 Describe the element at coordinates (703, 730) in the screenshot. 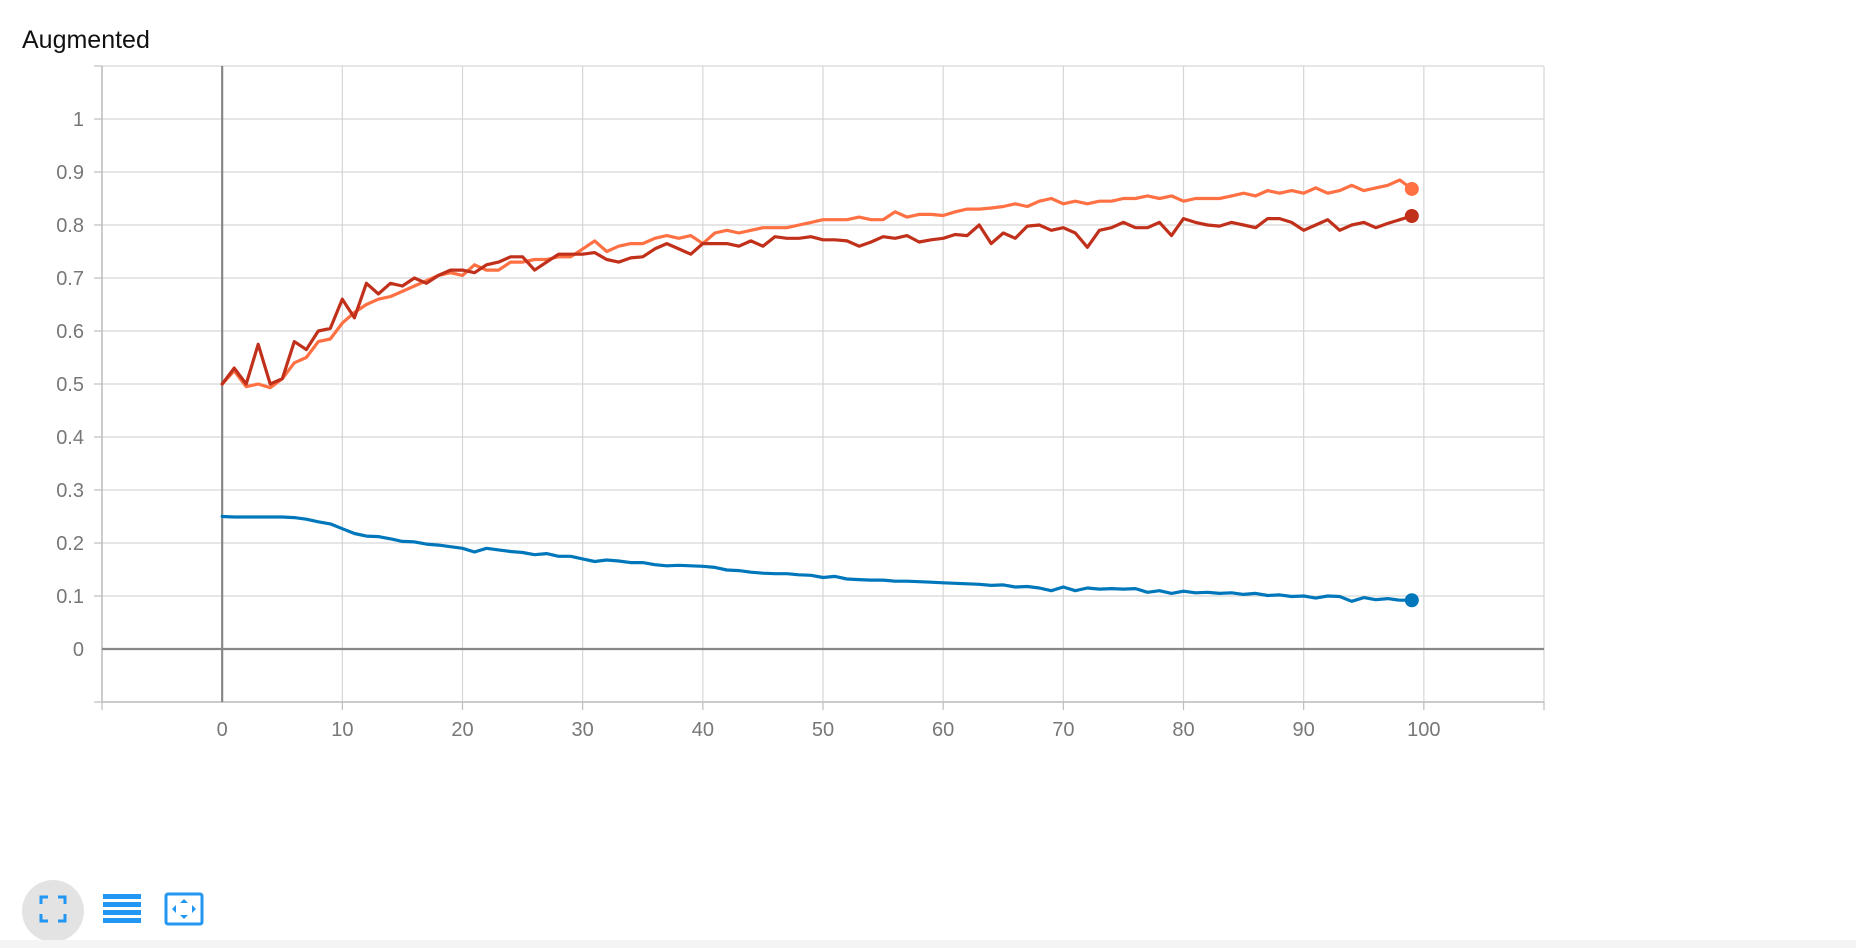

I see `x-tick-label: 40` at that location.